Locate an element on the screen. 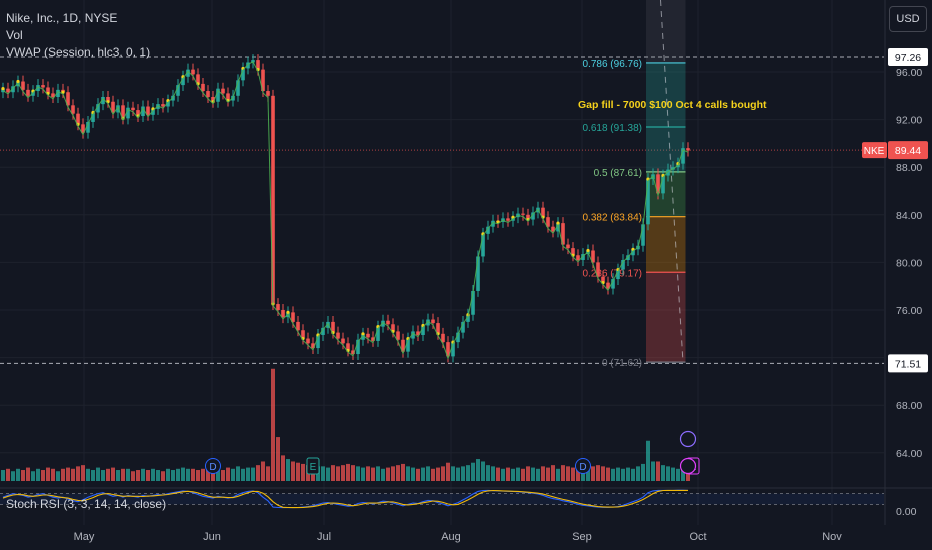 This screenshot has width=932, height=550. vol-indicator-label: Vol is located at coordinates (14, 35).